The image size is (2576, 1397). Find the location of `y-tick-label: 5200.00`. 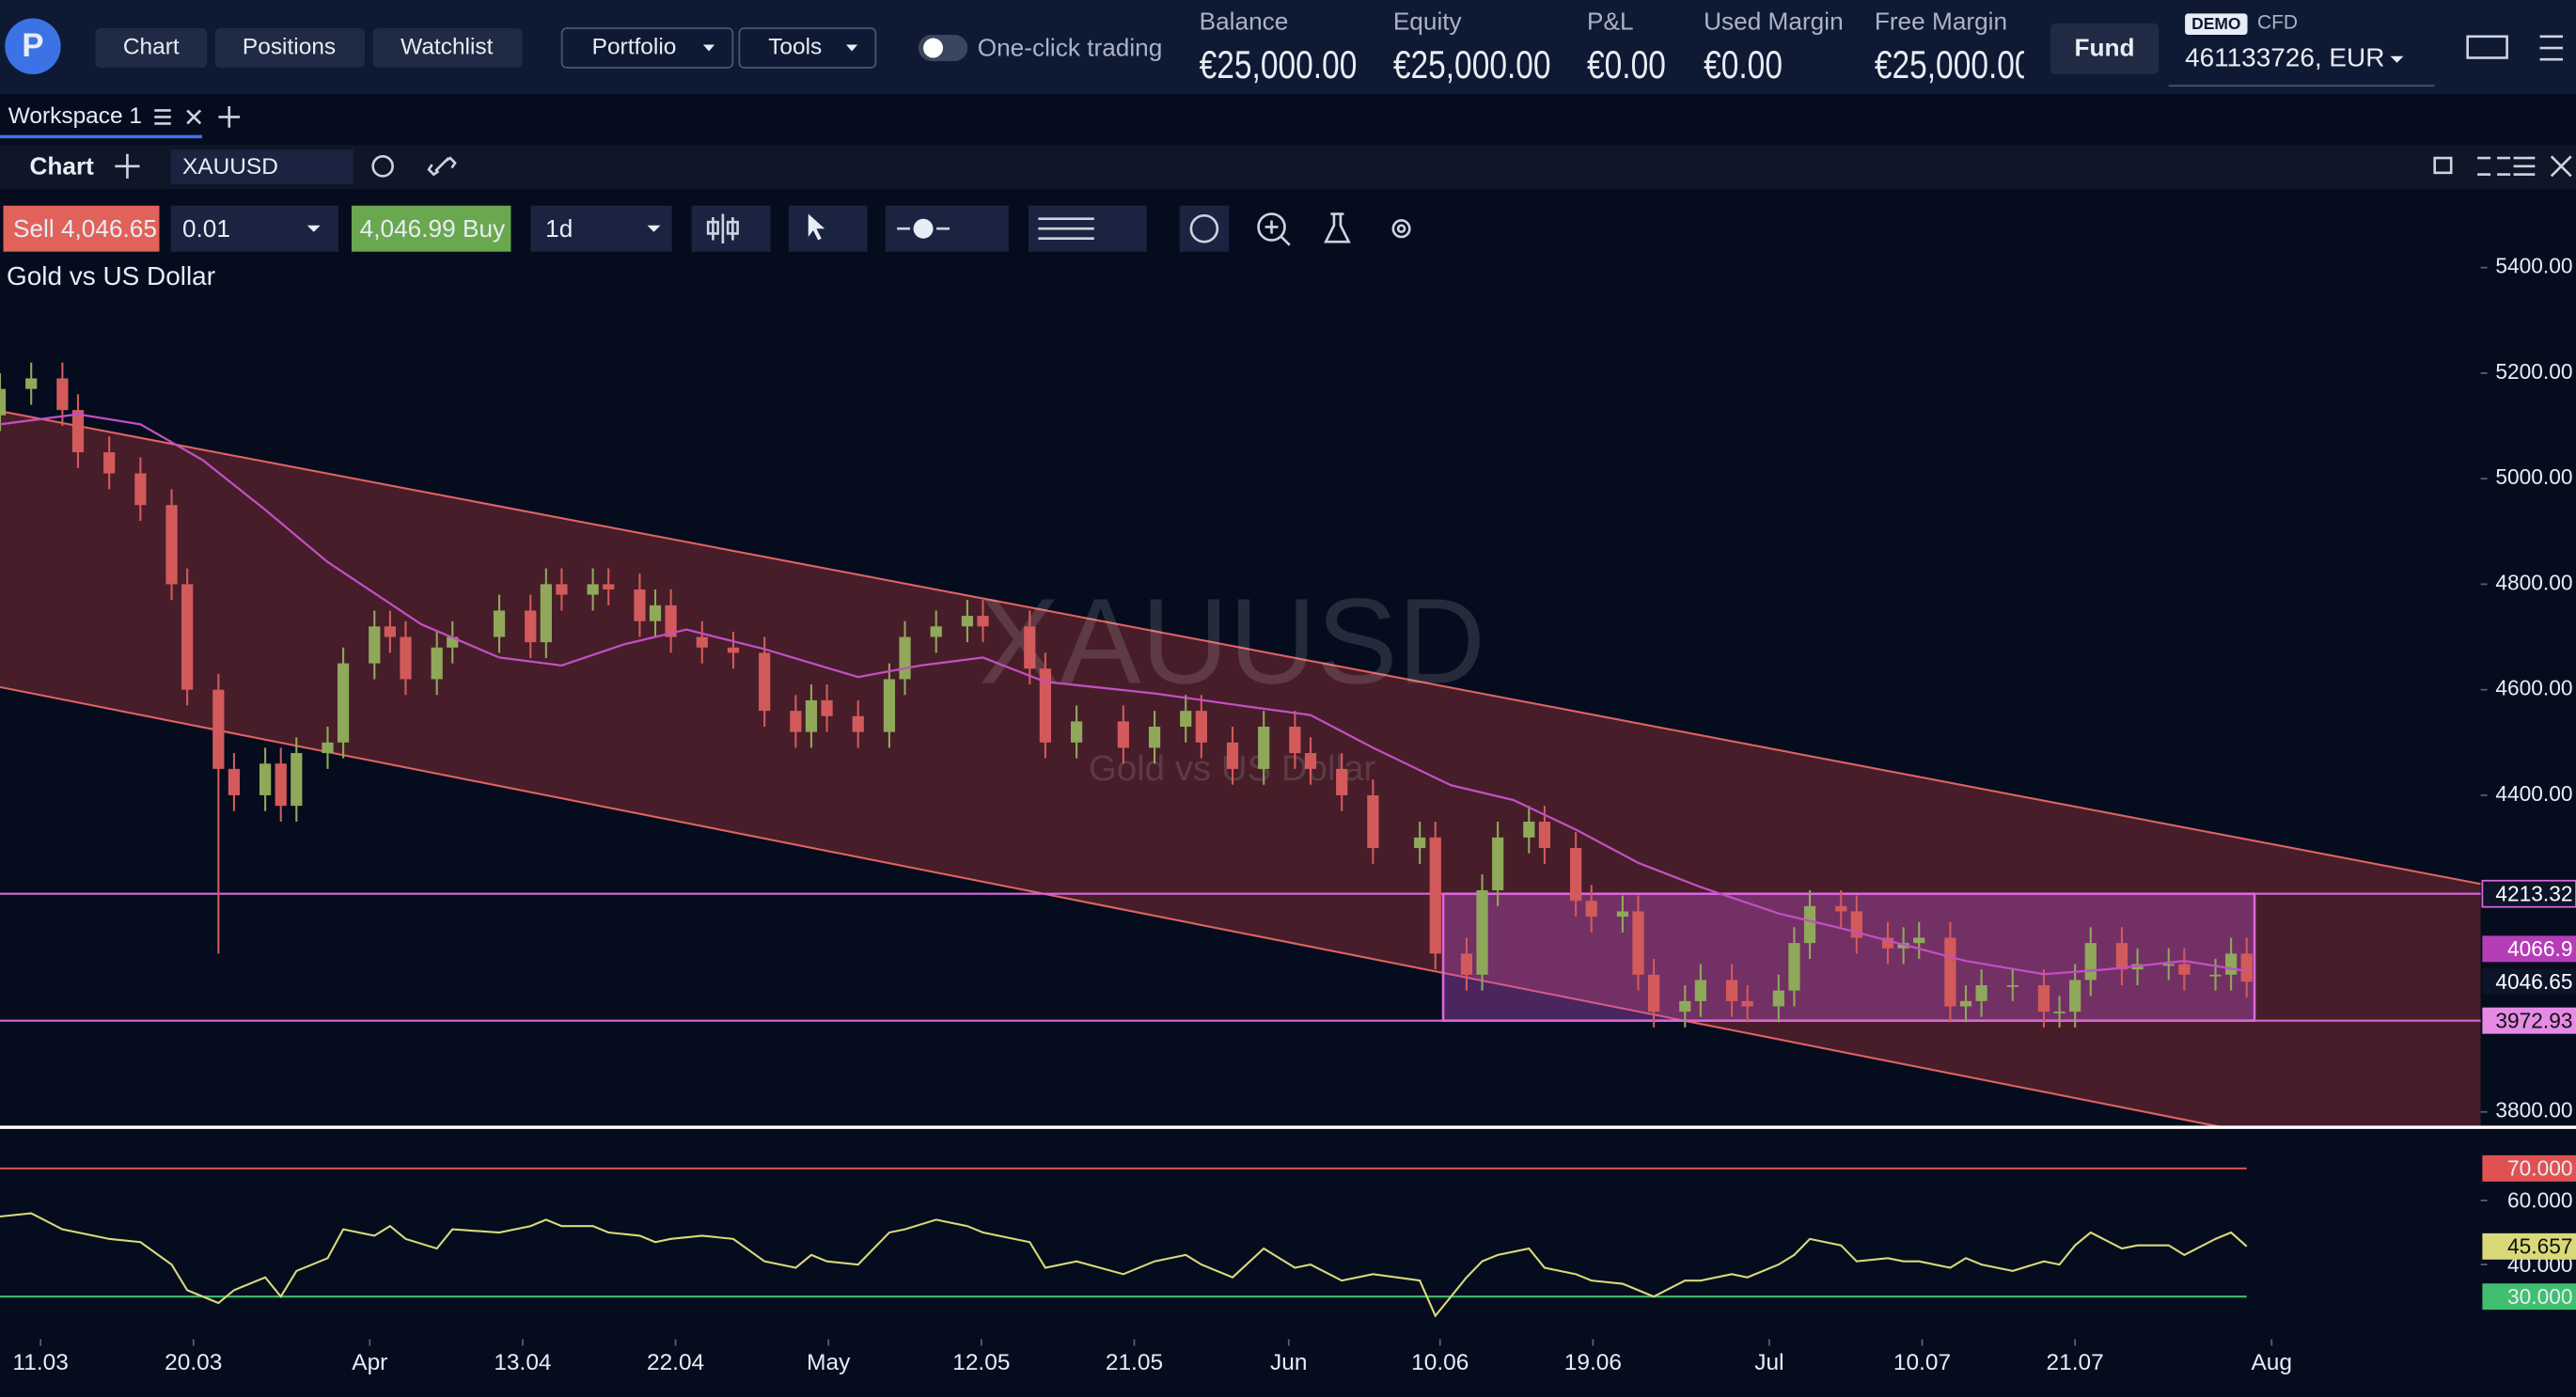

y-tick-label: 5200.00 is located at coordinates (2534, 372).